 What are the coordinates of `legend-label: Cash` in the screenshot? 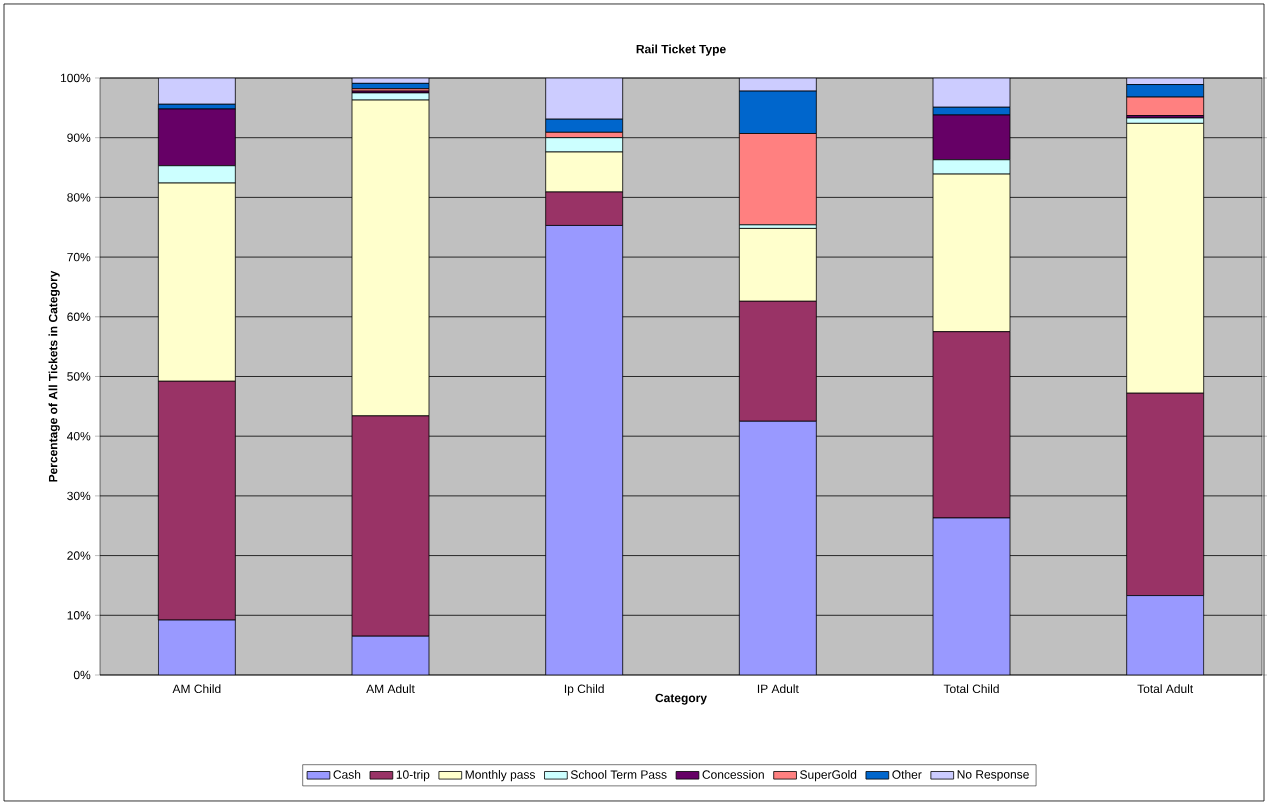 It's located at (347, 774).